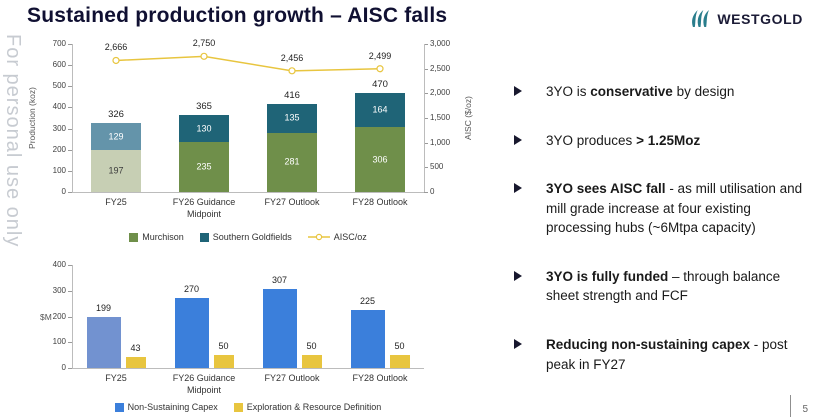  I want to click on westgold-logo-text: WESTGOLD, so click(760, 18).